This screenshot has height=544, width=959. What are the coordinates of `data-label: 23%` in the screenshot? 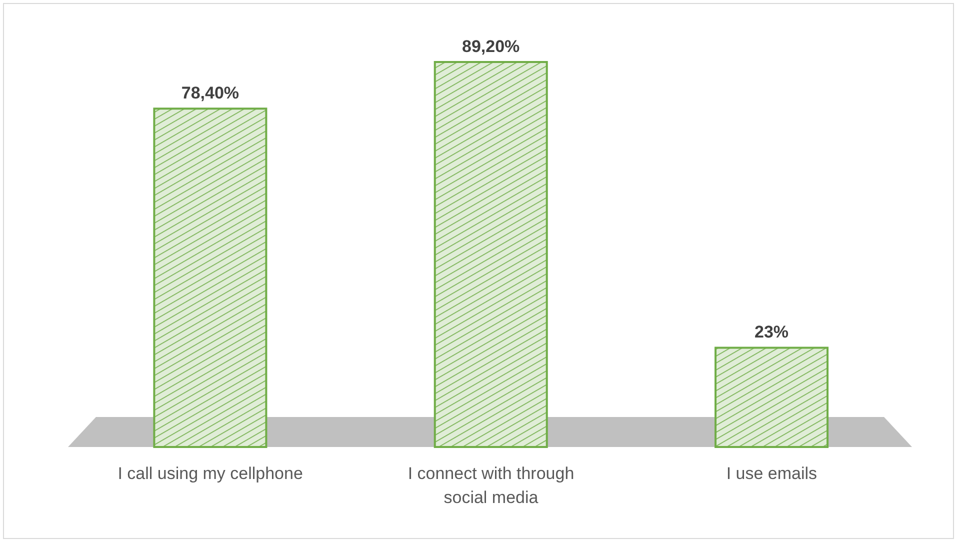 It's located at (771, 332).